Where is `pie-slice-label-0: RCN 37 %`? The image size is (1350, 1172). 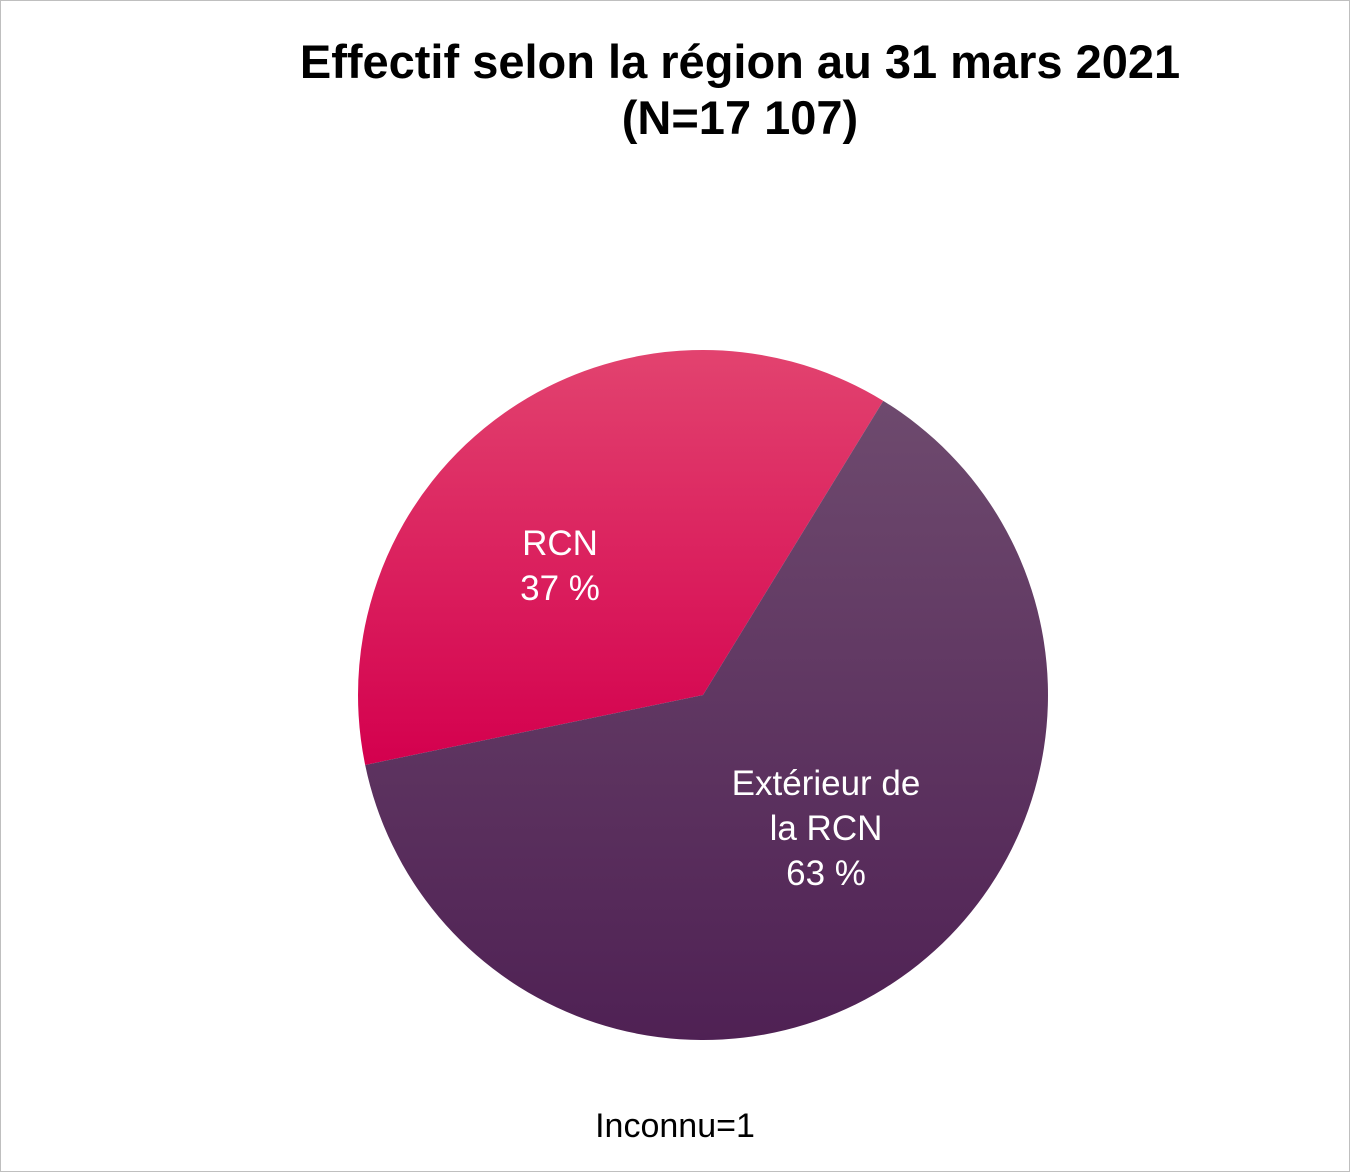
pie-slice-label-0: RCN 37 % is located at coordinates (560, 566).